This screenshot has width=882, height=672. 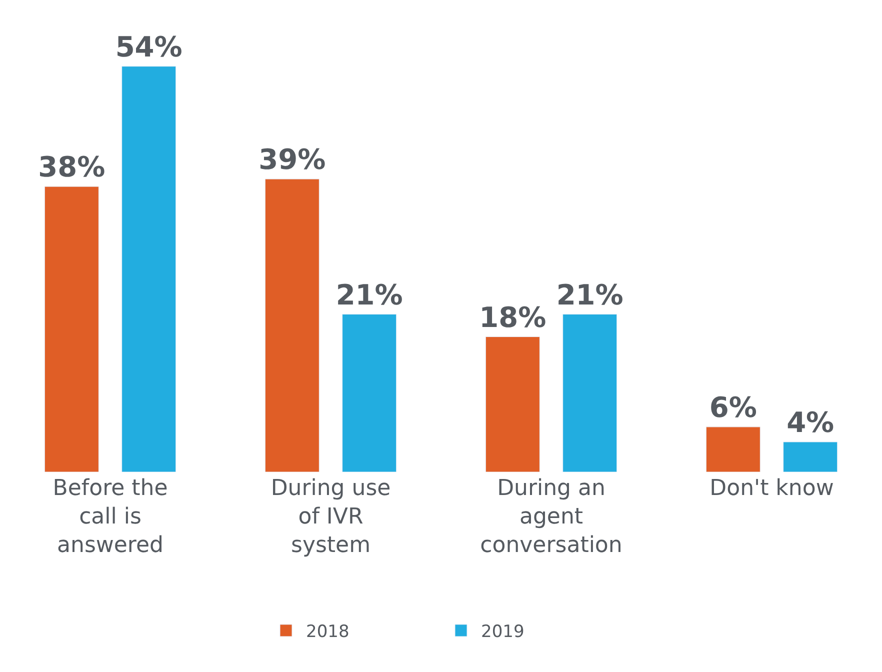 I want to click on x-tick-label: During use of IVR system, so click(x=330, y=517).